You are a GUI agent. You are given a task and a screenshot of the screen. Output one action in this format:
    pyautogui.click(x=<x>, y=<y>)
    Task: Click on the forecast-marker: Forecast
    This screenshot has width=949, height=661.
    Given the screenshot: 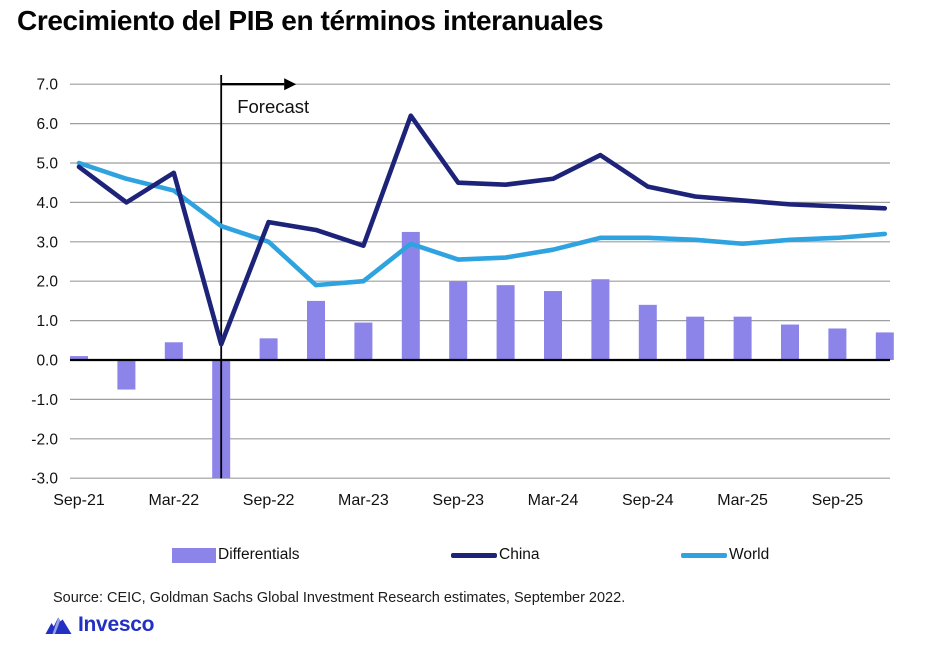 What is the action you would take?
    pyautogui.click(x=264, y=277)
    